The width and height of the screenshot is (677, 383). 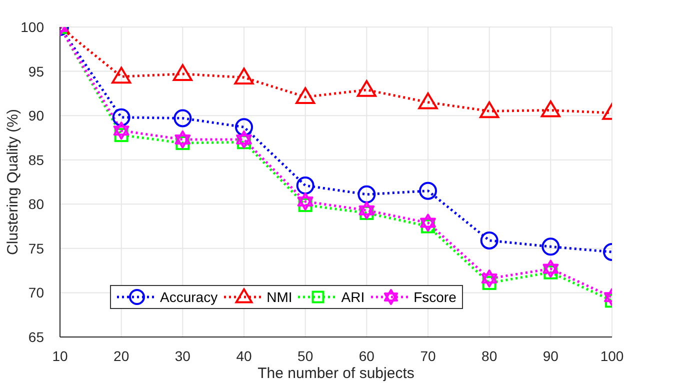 I want to click on y-axis-title: Clustering Quality (%), so click(x=13, y=182).